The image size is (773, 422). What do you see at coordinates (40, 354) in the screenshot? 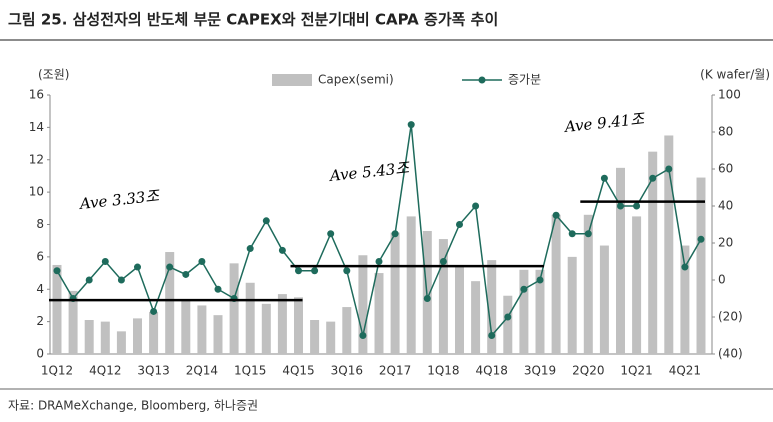
I see `y-tick-label: 0` at bounding box center [40, 354].